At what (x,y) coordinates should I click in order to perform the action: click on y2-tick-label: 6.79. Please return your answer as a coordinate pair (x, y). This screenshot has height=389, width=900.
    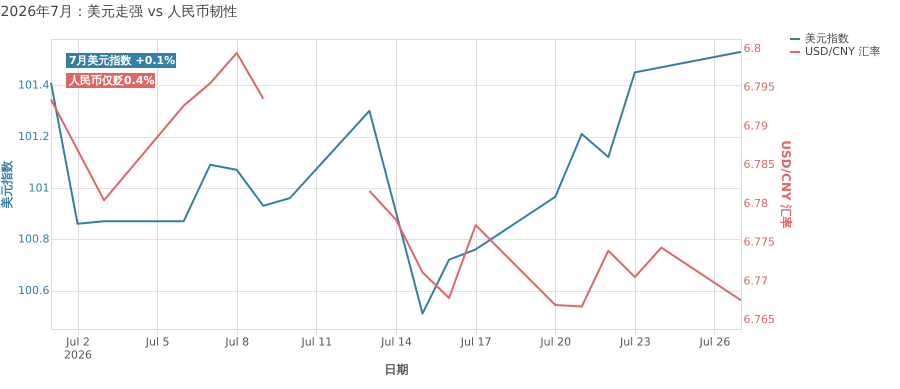
    Looking at the image, I should click on (756, 125).